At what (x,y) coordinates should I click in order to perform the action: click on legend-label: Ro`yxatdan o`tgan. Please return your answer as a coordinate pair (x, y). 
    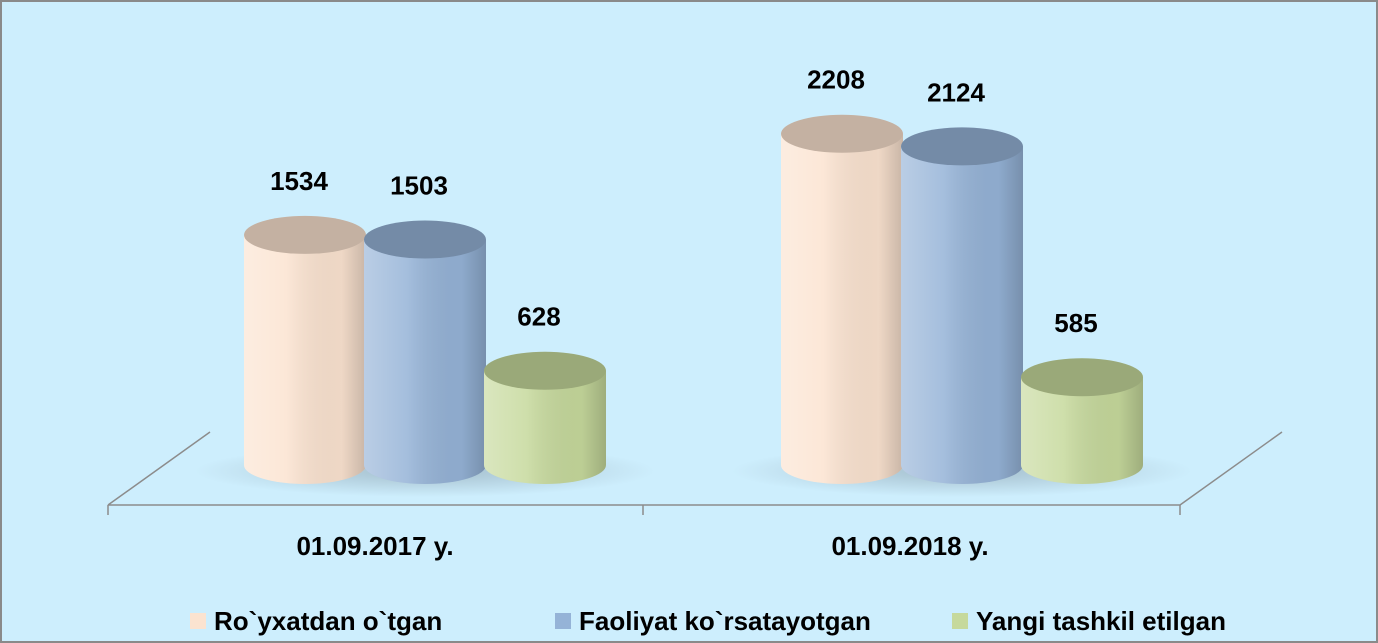
    Looking at the image, I should click on (328, 621).